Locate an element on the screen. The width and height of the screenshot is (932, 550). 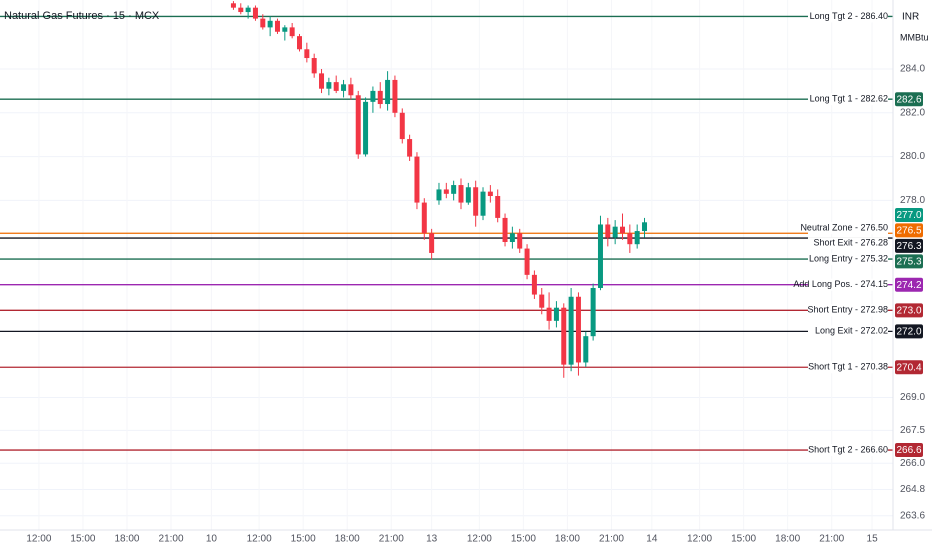
y-tick-label: 266.0 is located at coordinates (912, 463).